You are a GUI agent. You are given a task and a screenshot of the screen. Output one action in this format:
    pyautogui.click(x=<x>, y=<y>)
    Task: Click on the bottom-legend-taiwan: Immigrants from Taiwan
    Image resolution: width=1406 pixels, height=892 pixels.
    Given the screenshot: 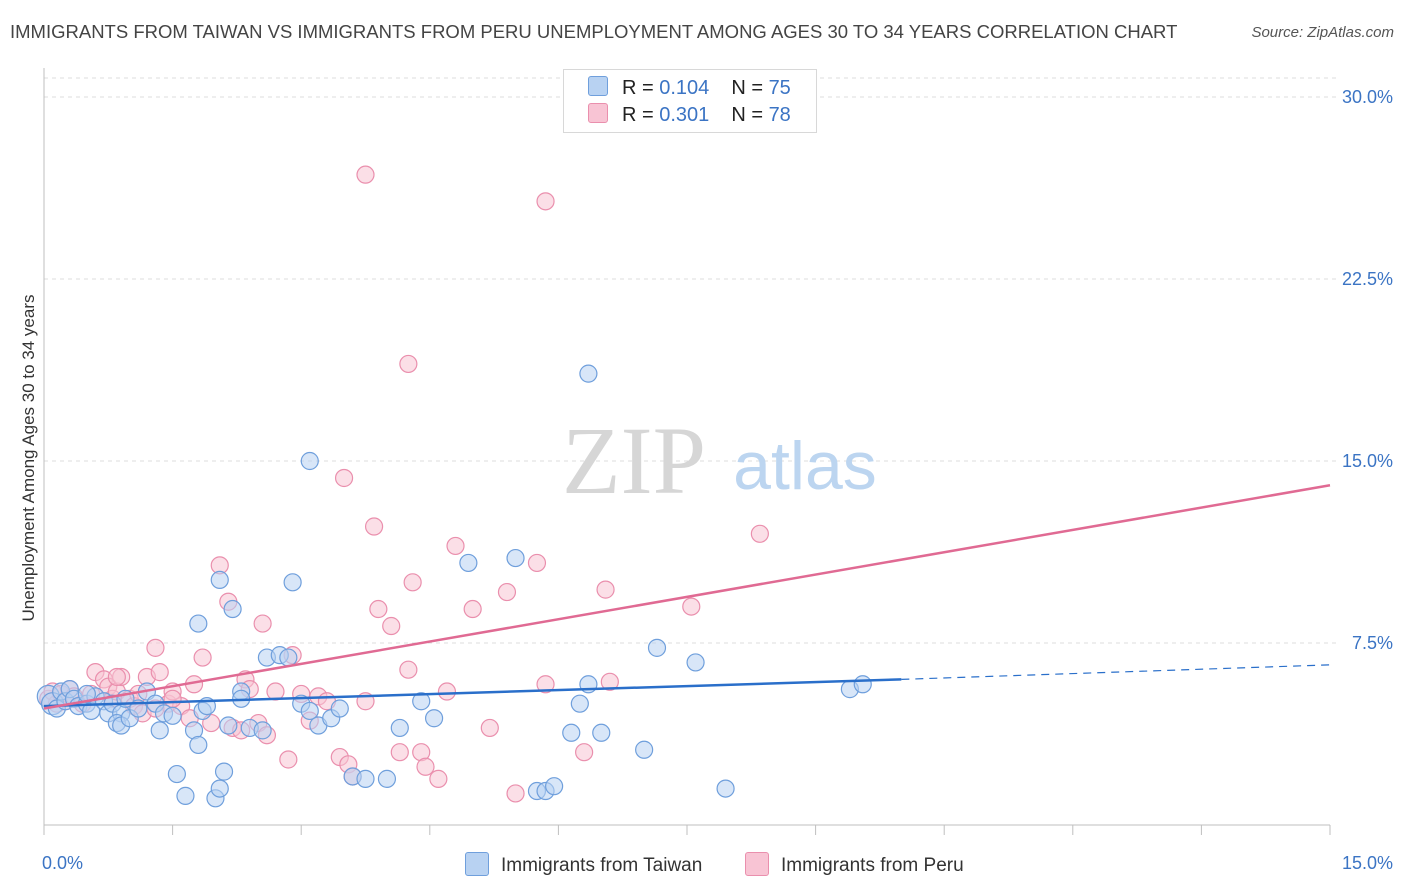 What is the action you would take?
    pyautogui.click(x=583, y=864)
    